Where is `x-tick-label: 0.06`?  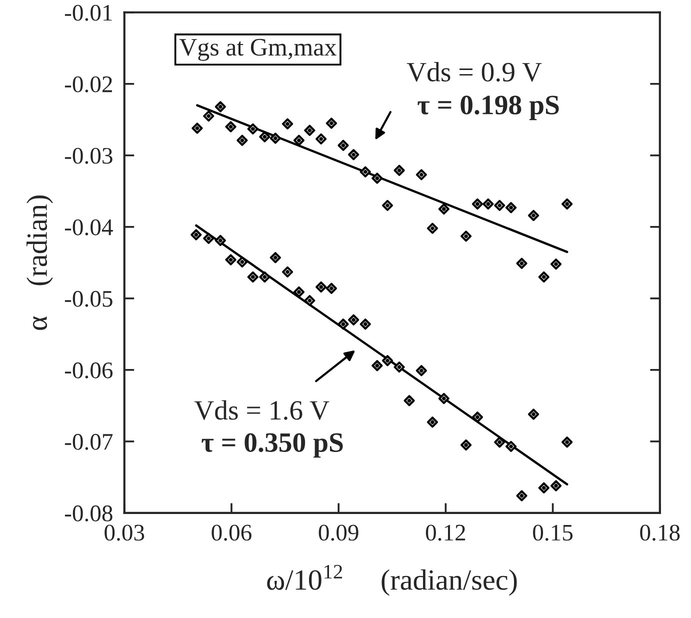 x-tick-label: 0.06 is located at coordinates (232, 532).